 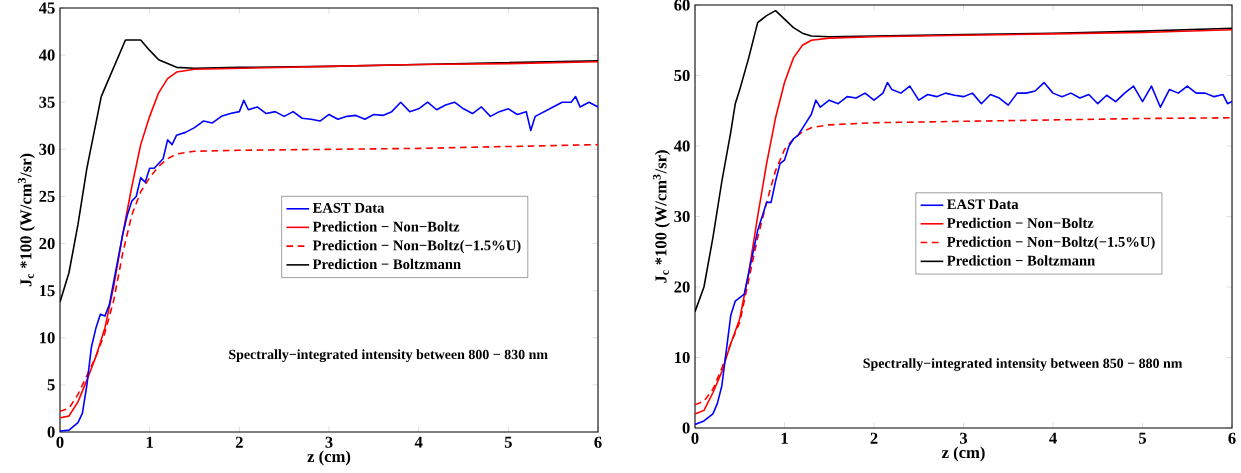 I want to click on annotation: Spectrally−integrated intensity between 800 − 830 nm, so click(x=388, y=356).